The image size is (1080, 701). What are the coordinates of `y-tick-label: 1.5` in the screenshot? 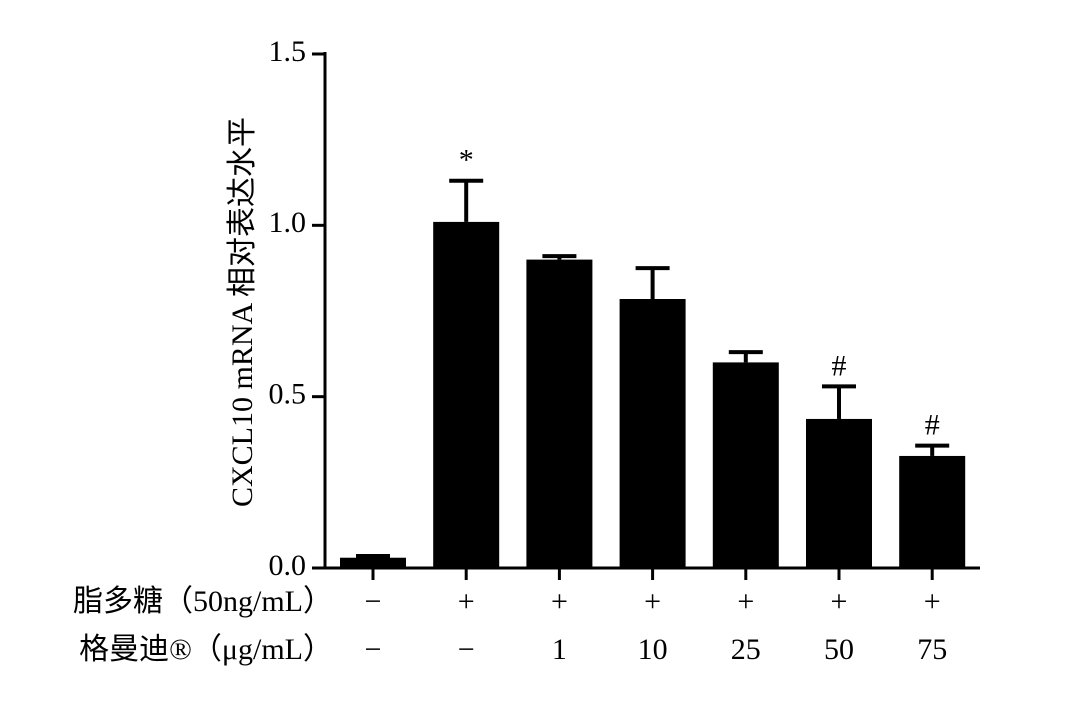 It's located at (288, 51).